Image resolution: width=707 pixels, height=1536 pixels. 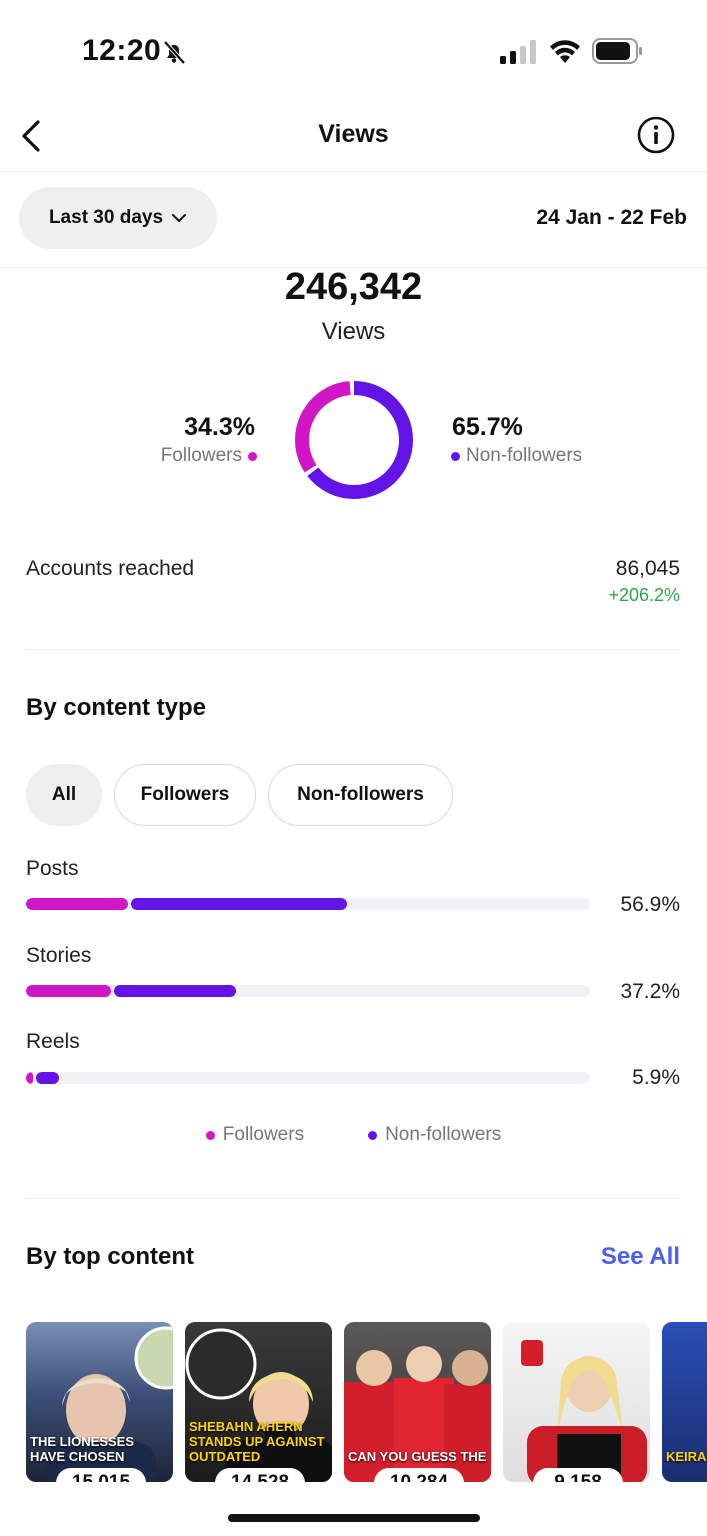 I want to click on posts-bar-followers, so click(x=77, y=904).